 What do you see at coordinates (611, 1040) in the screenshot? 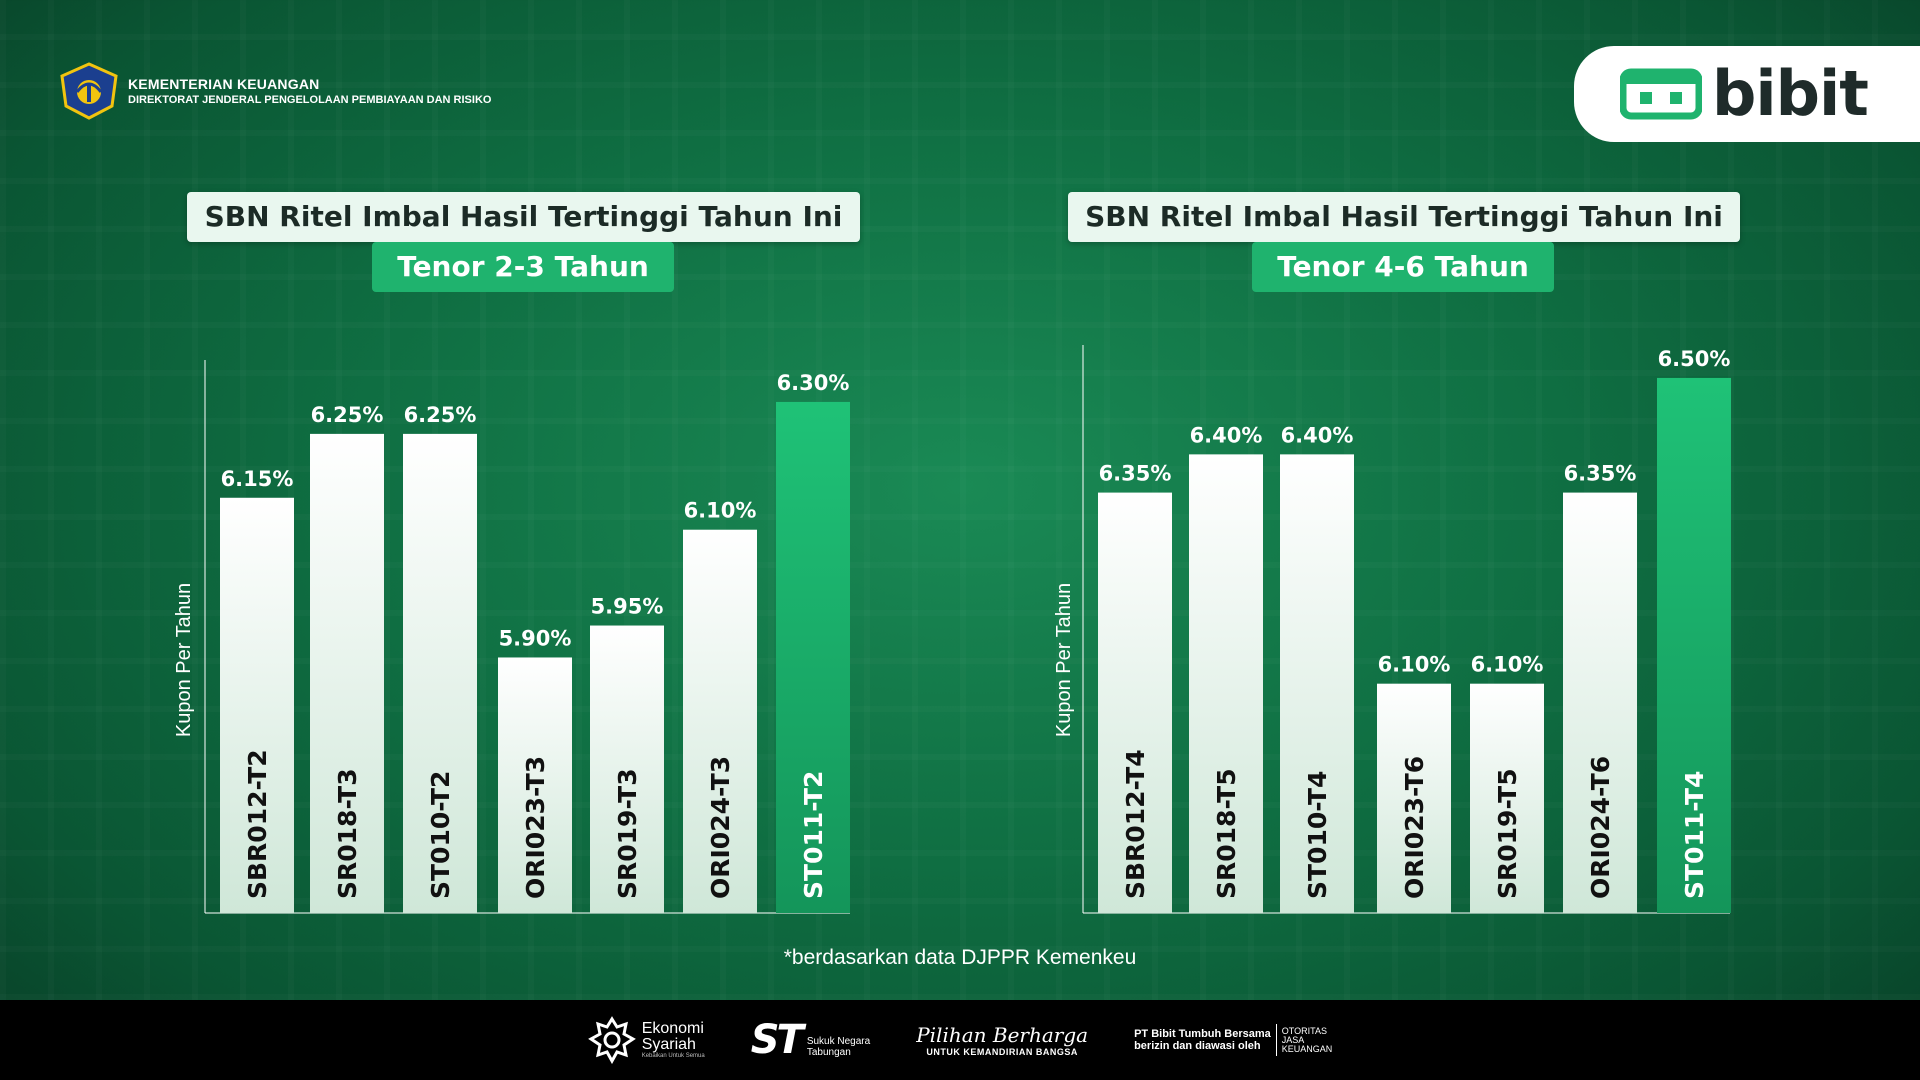
I see `ekonomi-syariah-icon` at bounding box center [611, 1040].